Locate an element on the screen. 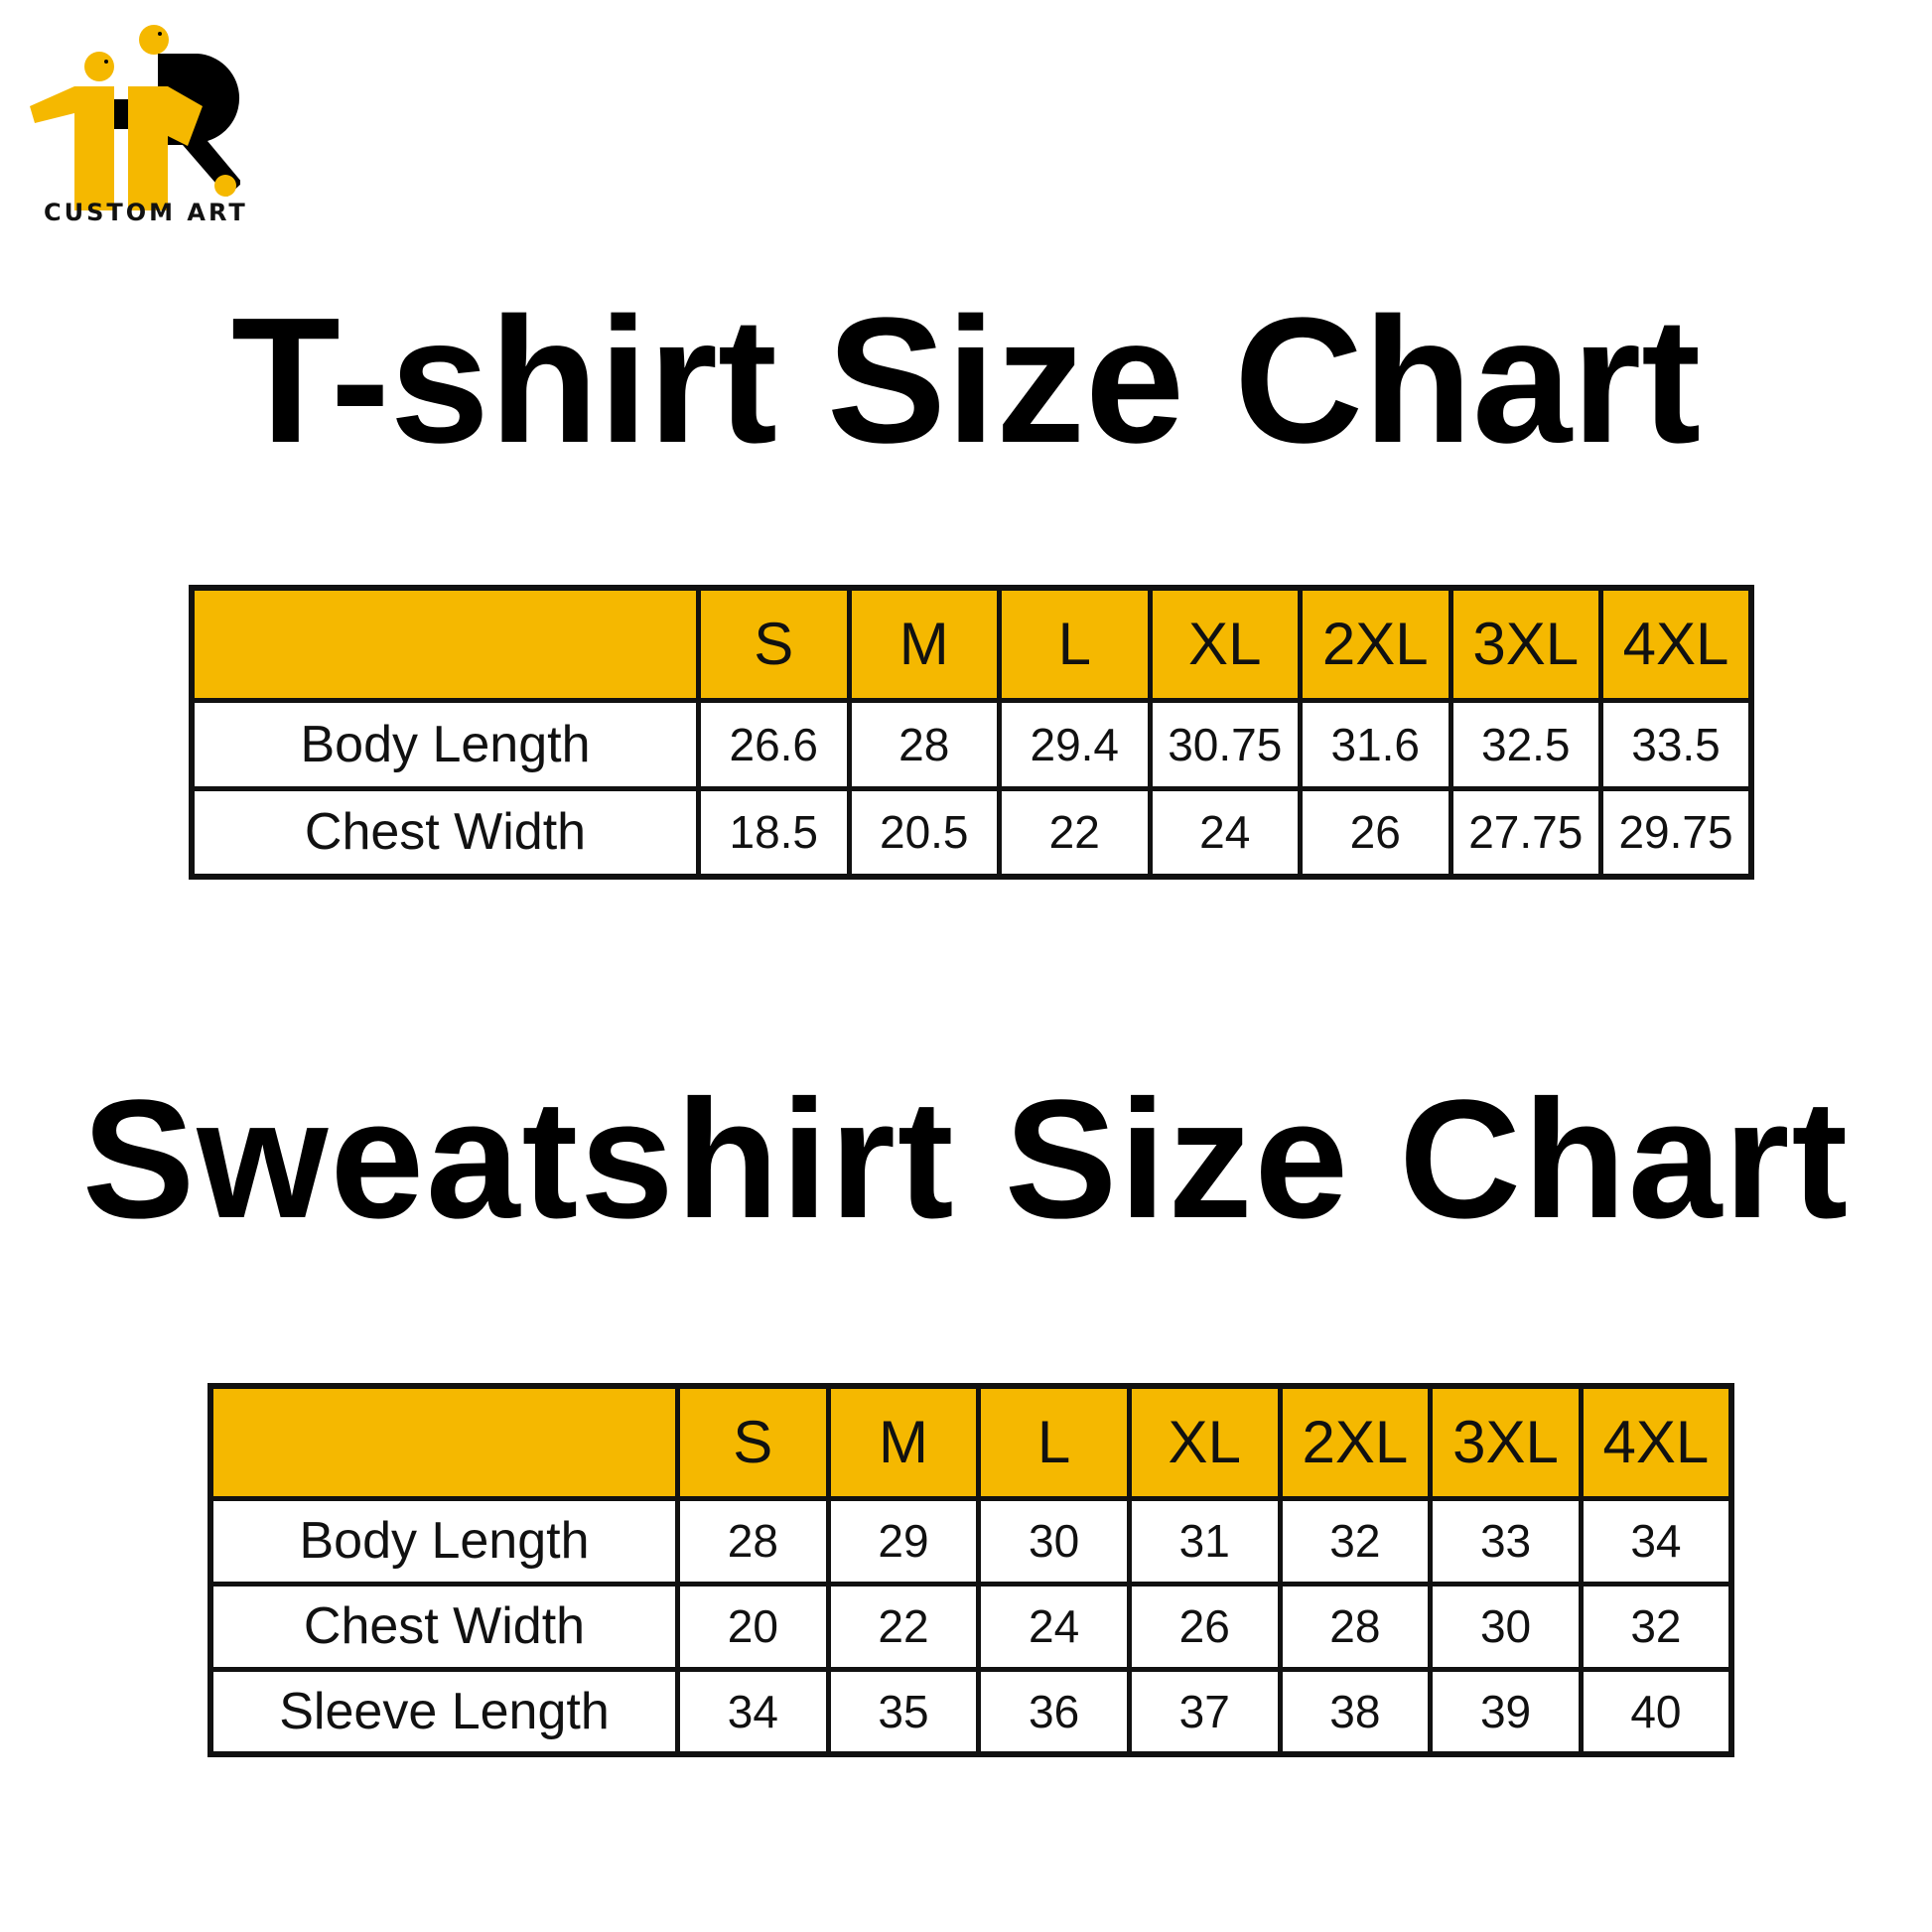 The height and width of the screenshot is (1932, 1932). cell: 31.6 is located at coordinates (1375, 744).